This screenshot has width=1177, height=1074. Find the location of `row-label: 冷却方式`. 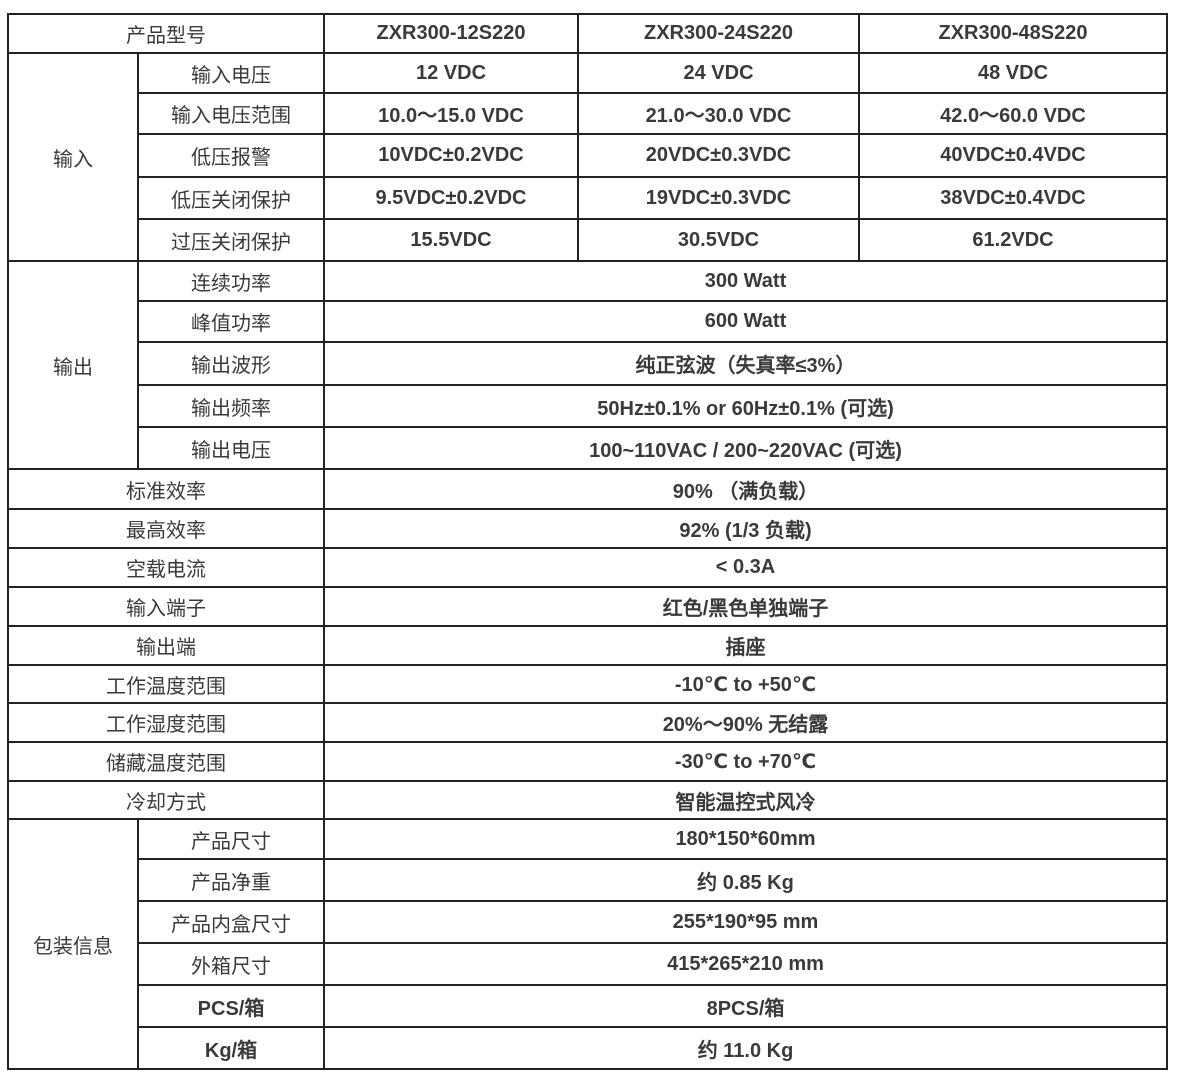

row-label: 冷却方式 is located at coordinates (166, 800).